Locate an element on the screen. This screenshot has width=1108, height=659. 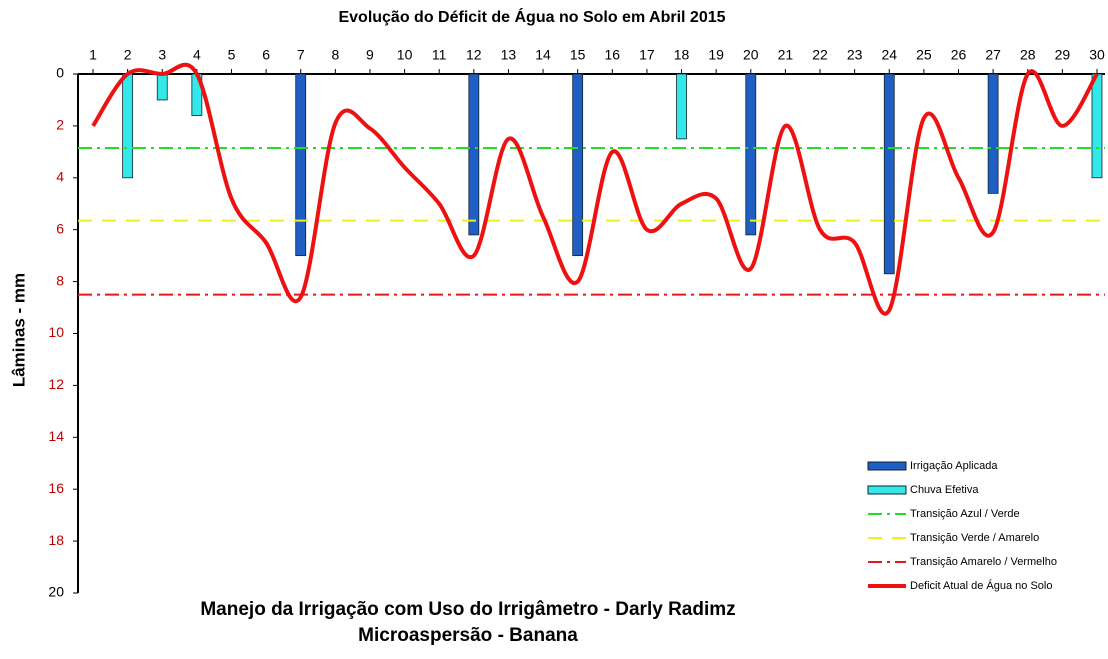
x-tick-label: 30 is located at coordinates (1097, 55).